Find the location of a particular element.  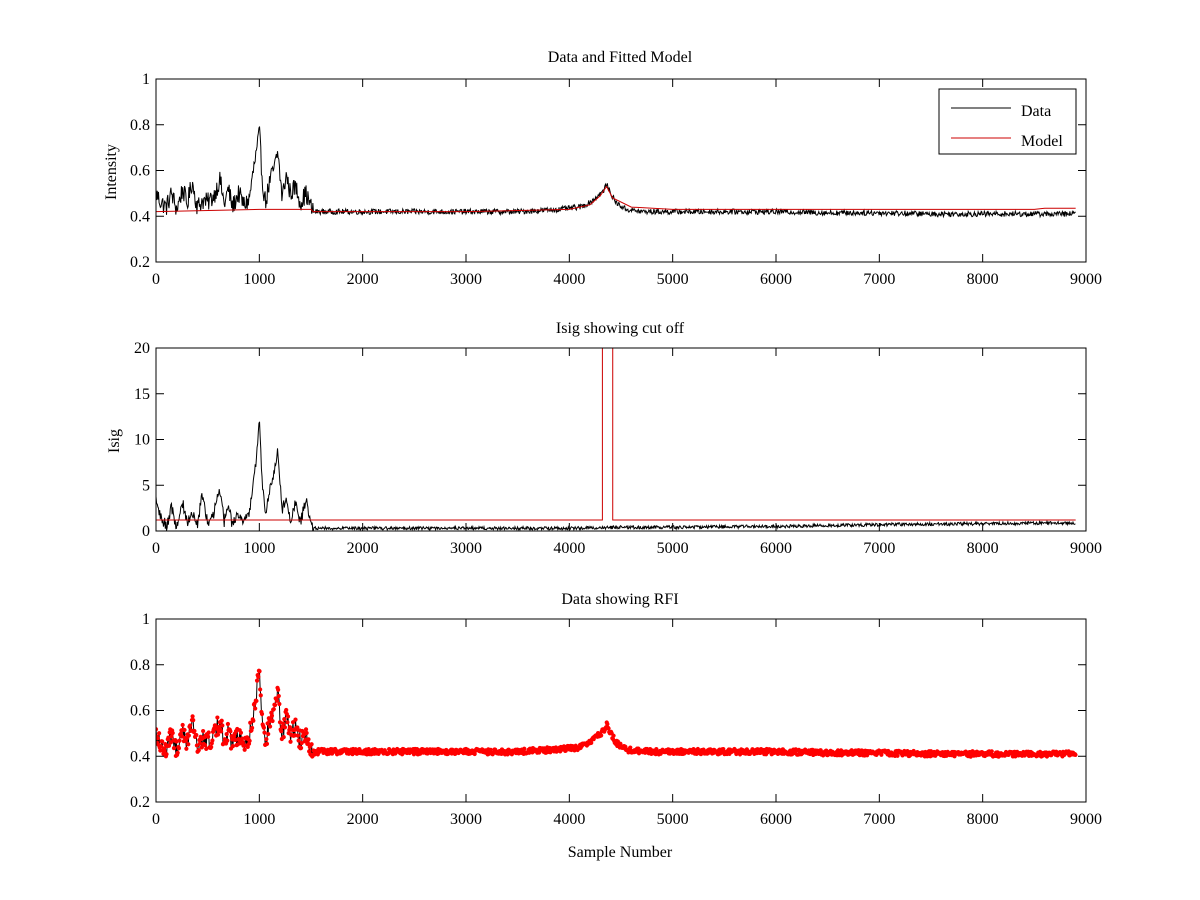

x-tick-label: 2000 is located at coordinates (363, 819).